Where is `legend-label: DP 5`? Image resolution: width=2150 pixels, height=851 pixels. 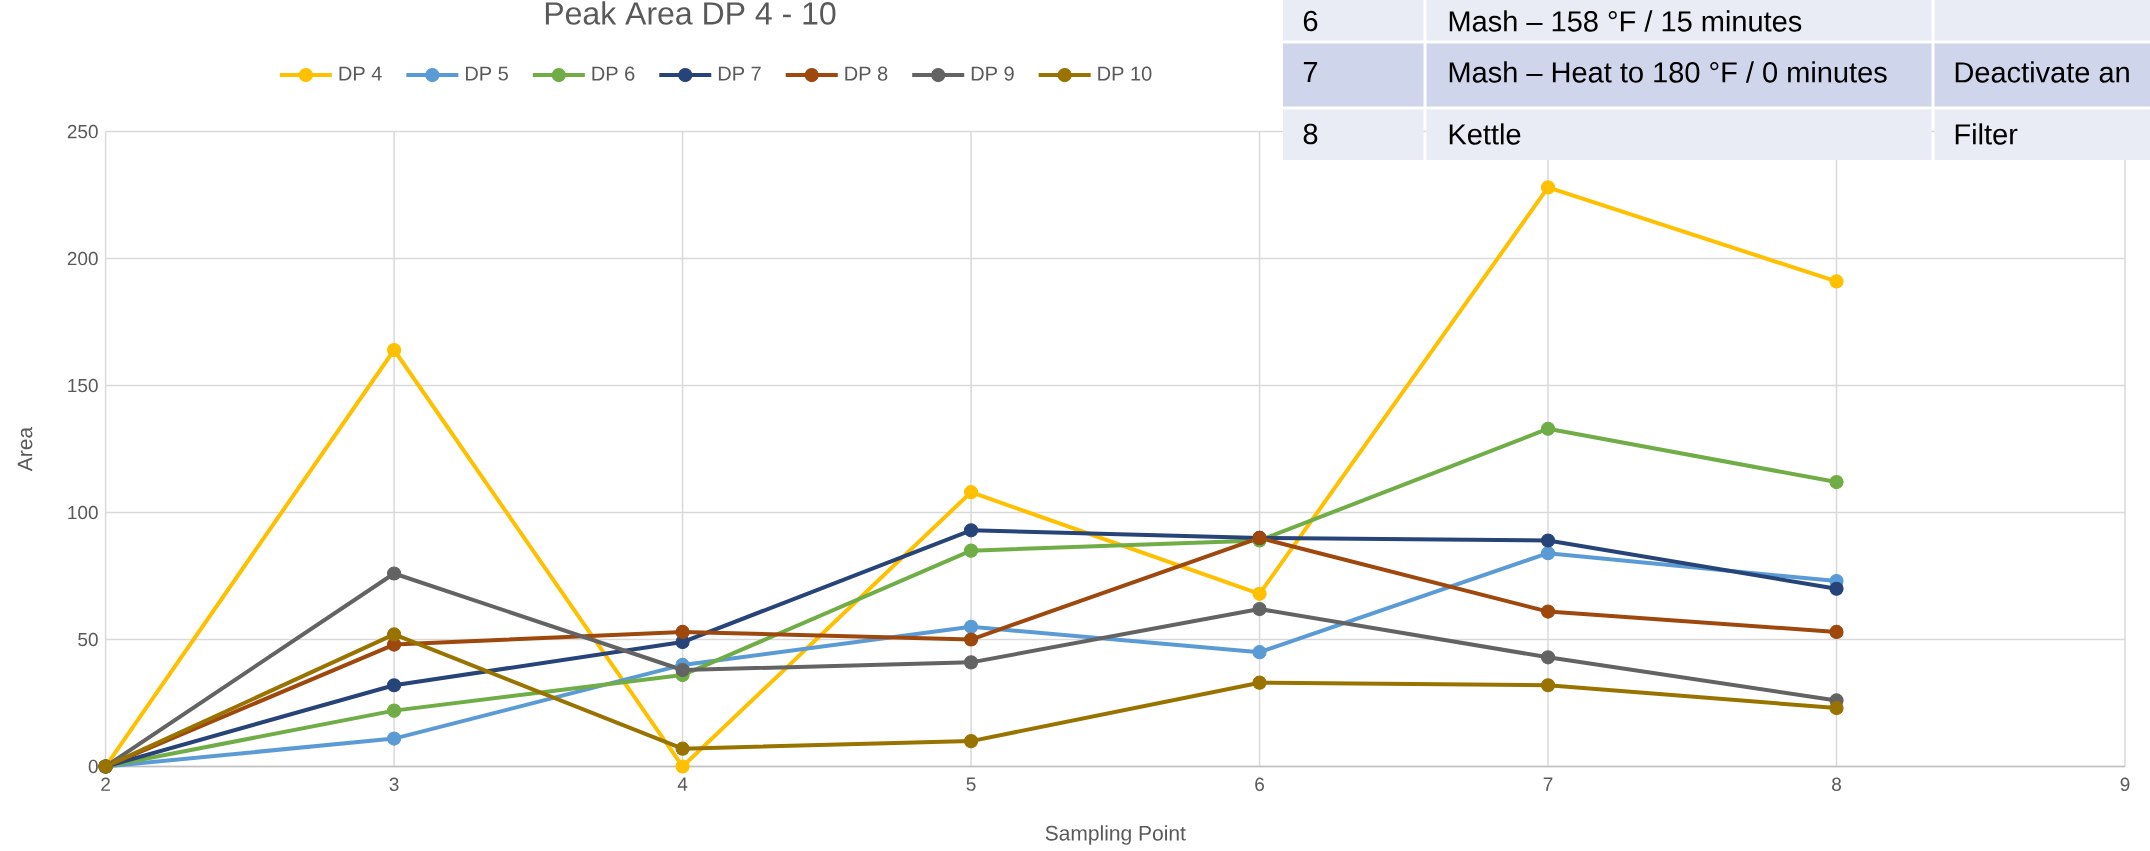
legend-label: DP 5 is located at coordinates (486, 73).